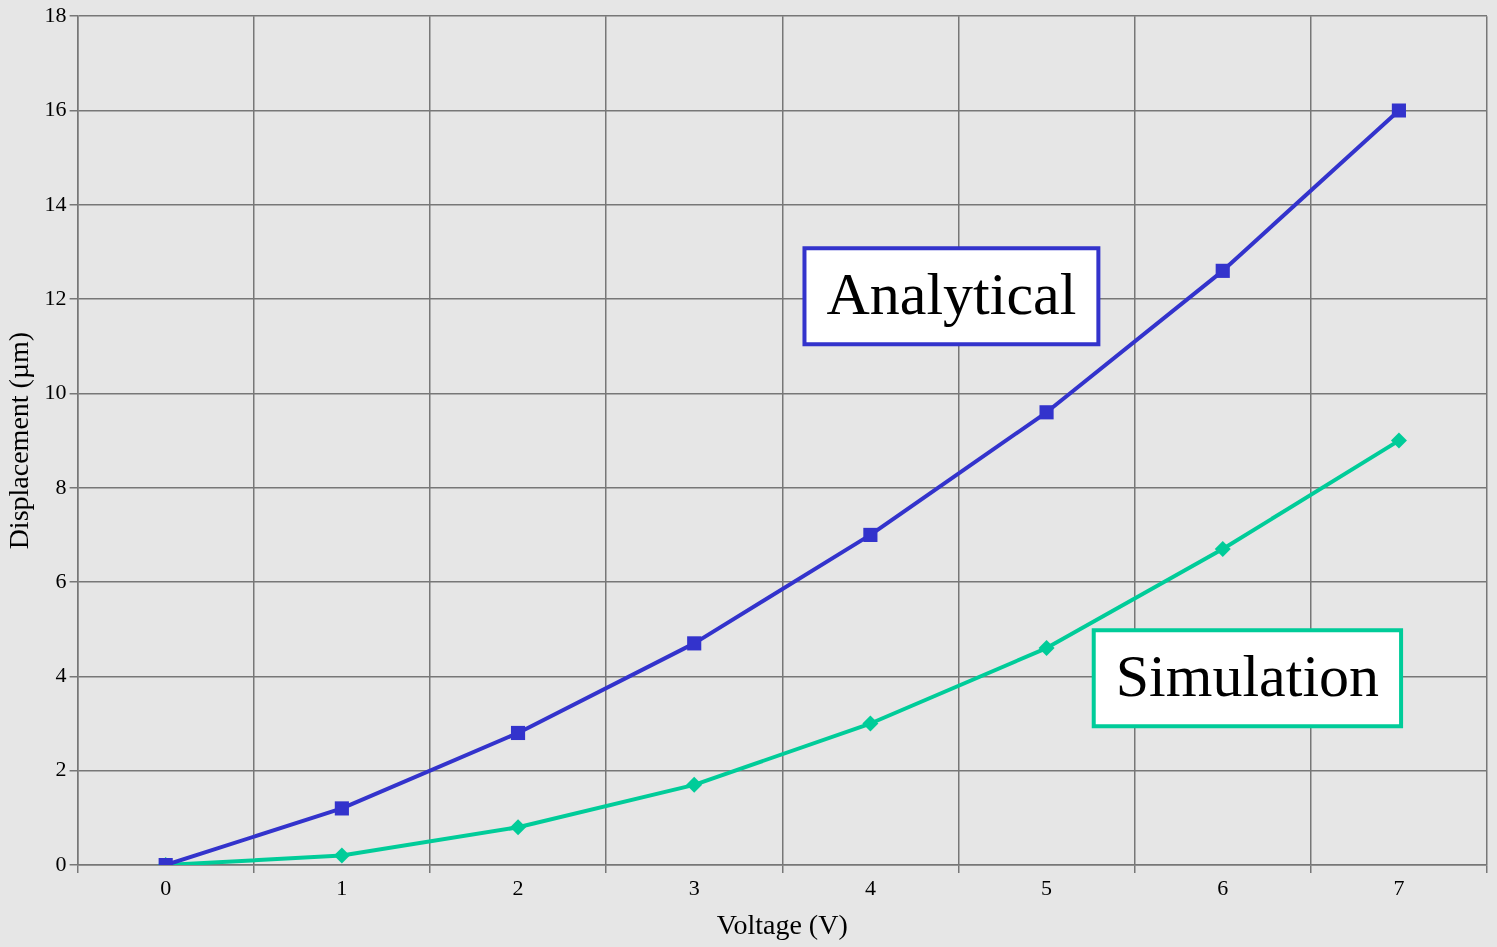 This screenshot has width=1497, height=947. I want to click on x-tick-label: 5, so click(1047, 887).